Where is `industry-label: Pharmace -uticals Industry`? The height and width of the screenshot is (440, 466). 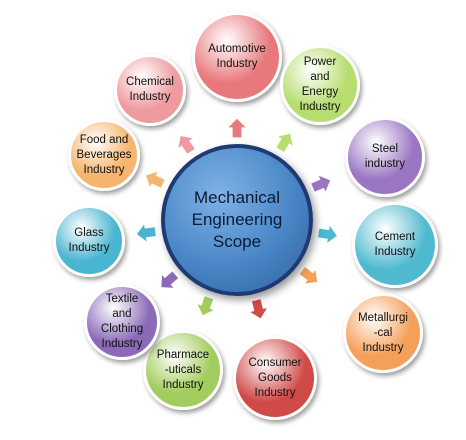 industry-label: Pharmace -uticals Industry is located at coordinates (183, 369).